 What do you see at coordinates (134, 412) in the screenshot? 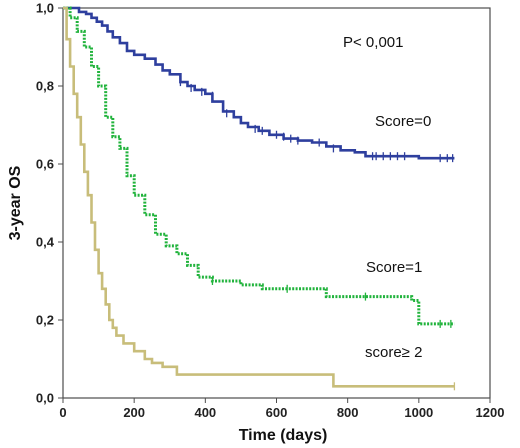
I see `x-tick-label: 200` at bounding box center [134, 412].